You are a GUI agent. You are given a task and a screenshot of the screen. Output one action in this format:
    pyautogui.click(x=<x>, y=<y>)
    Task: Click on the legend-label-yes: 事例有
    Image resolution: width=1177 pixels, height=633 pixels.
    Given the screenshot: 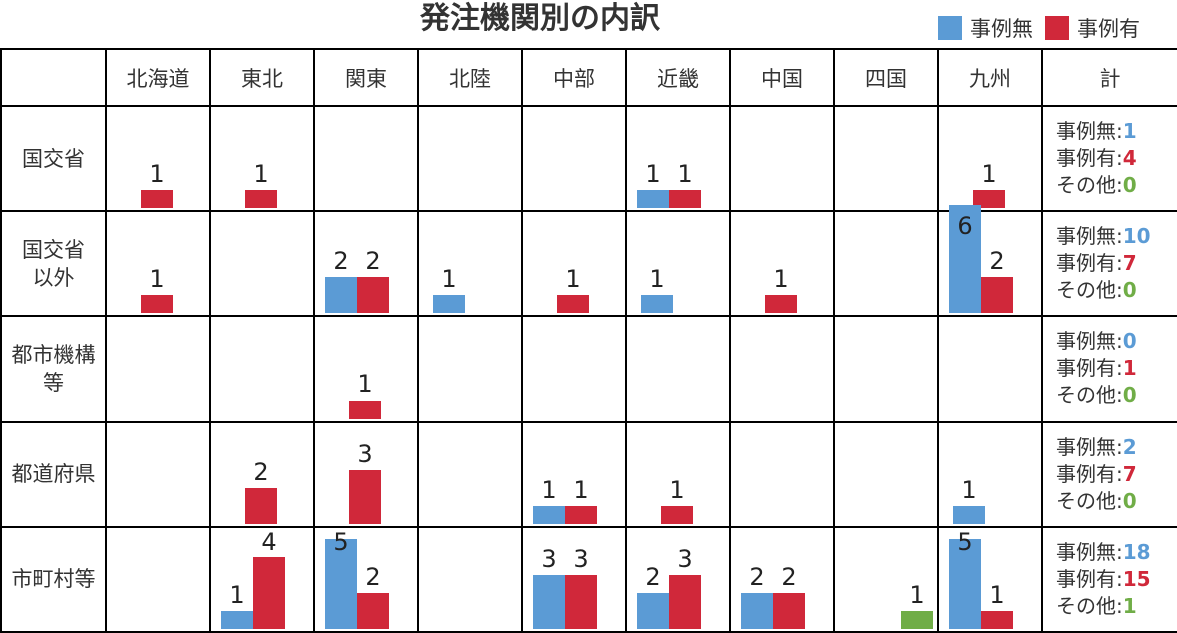 What is the action you would take?
    pyautogui.click(x=1108, y=29)
    